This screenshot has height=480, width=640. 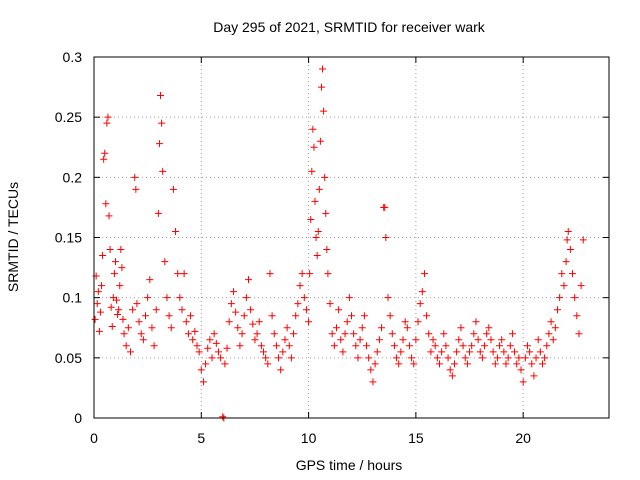 I want to click on y-tick-label: 0.15, so click(x=68, y=238).